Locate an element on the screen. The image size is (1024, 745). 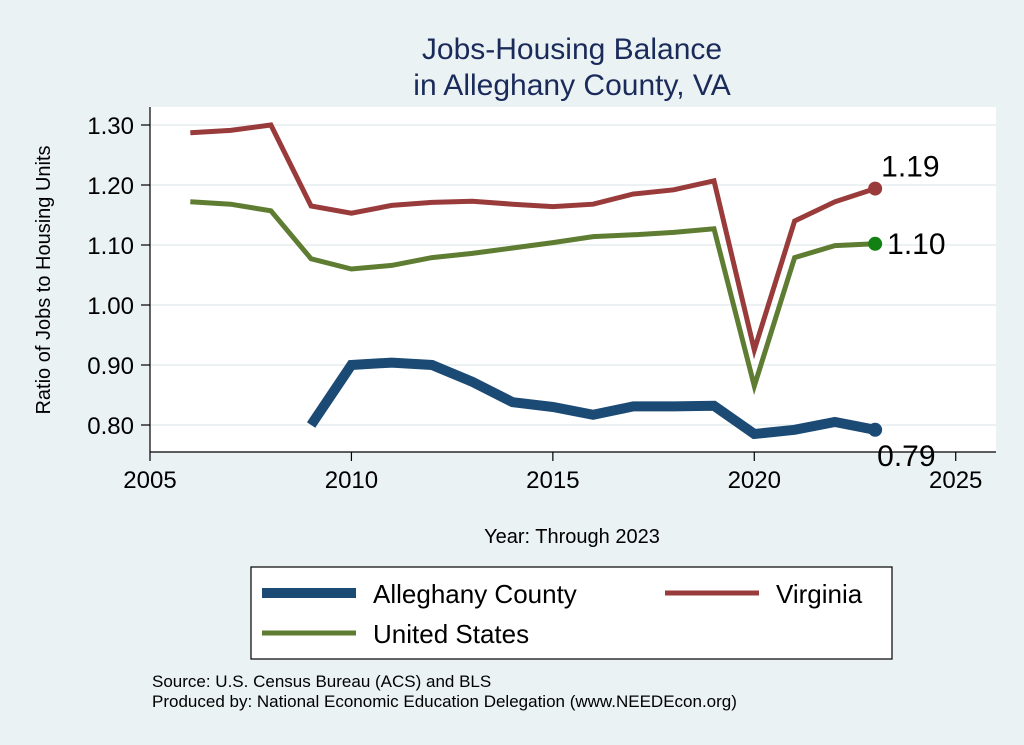
end-label: 0.79 is located at coordinates (906, 456).